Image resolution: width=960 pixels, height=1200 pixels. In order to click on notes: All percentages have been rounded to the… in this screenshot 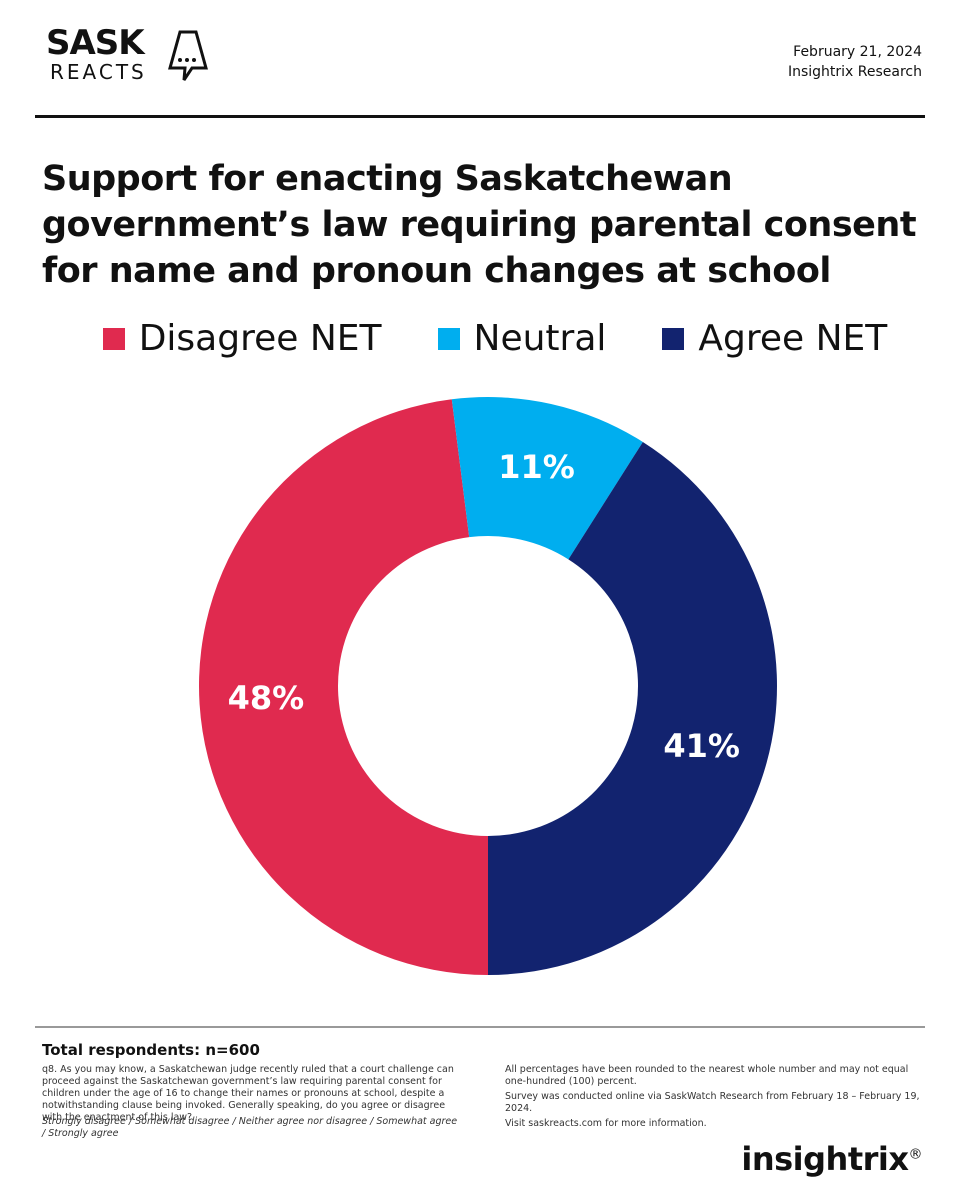, I will do `click(715, 1098)`.